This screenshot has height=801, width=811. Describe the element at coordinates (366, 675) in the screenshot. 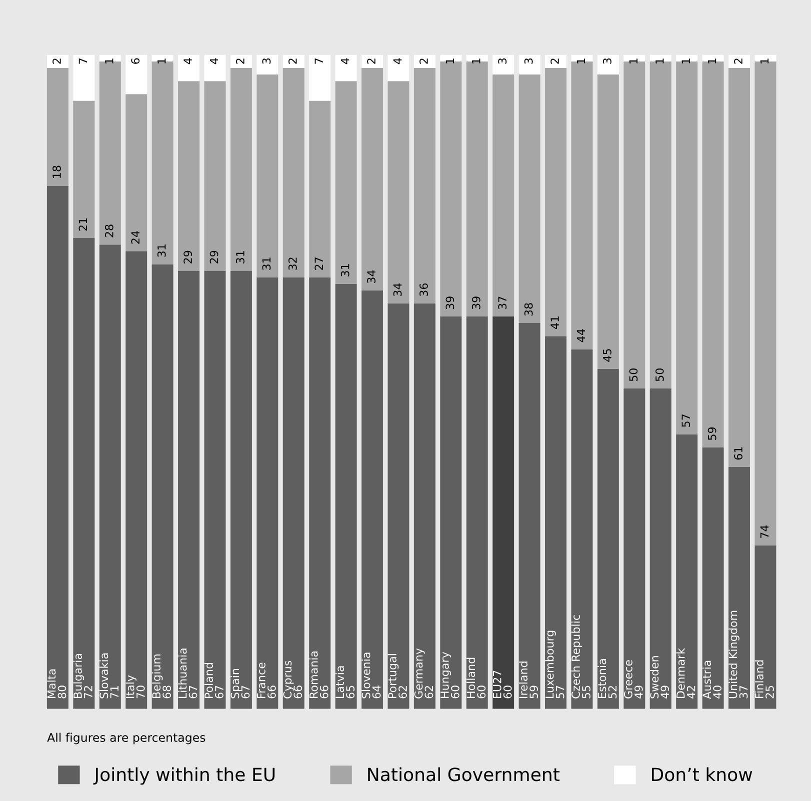

I see `x-tick-label: Slovenia` at that location.